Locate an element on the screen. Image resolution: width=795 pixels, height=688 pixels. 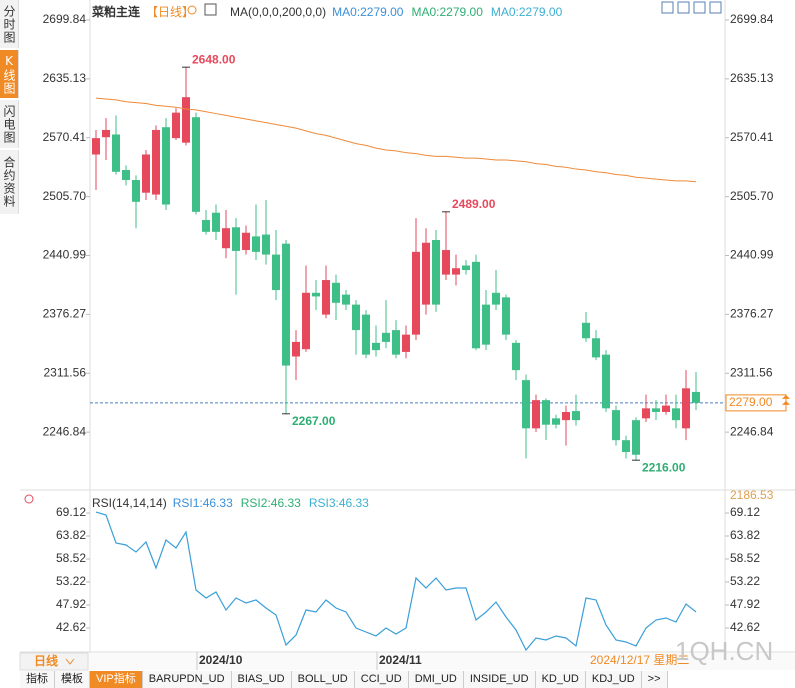
y-tick-label: 2440.99 is located at coordinates (65, 255).